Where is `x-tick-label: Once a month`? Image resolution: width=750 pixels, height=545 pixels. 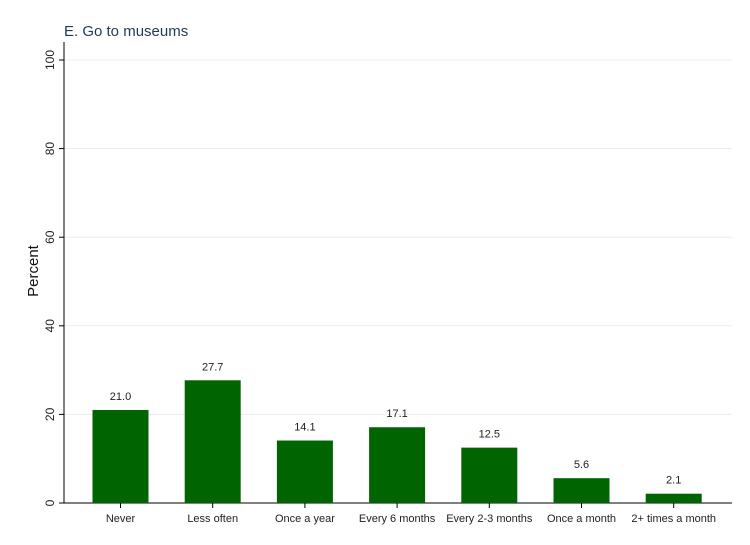
x-tick-label: Once a month is located at coordinates (581, 519).